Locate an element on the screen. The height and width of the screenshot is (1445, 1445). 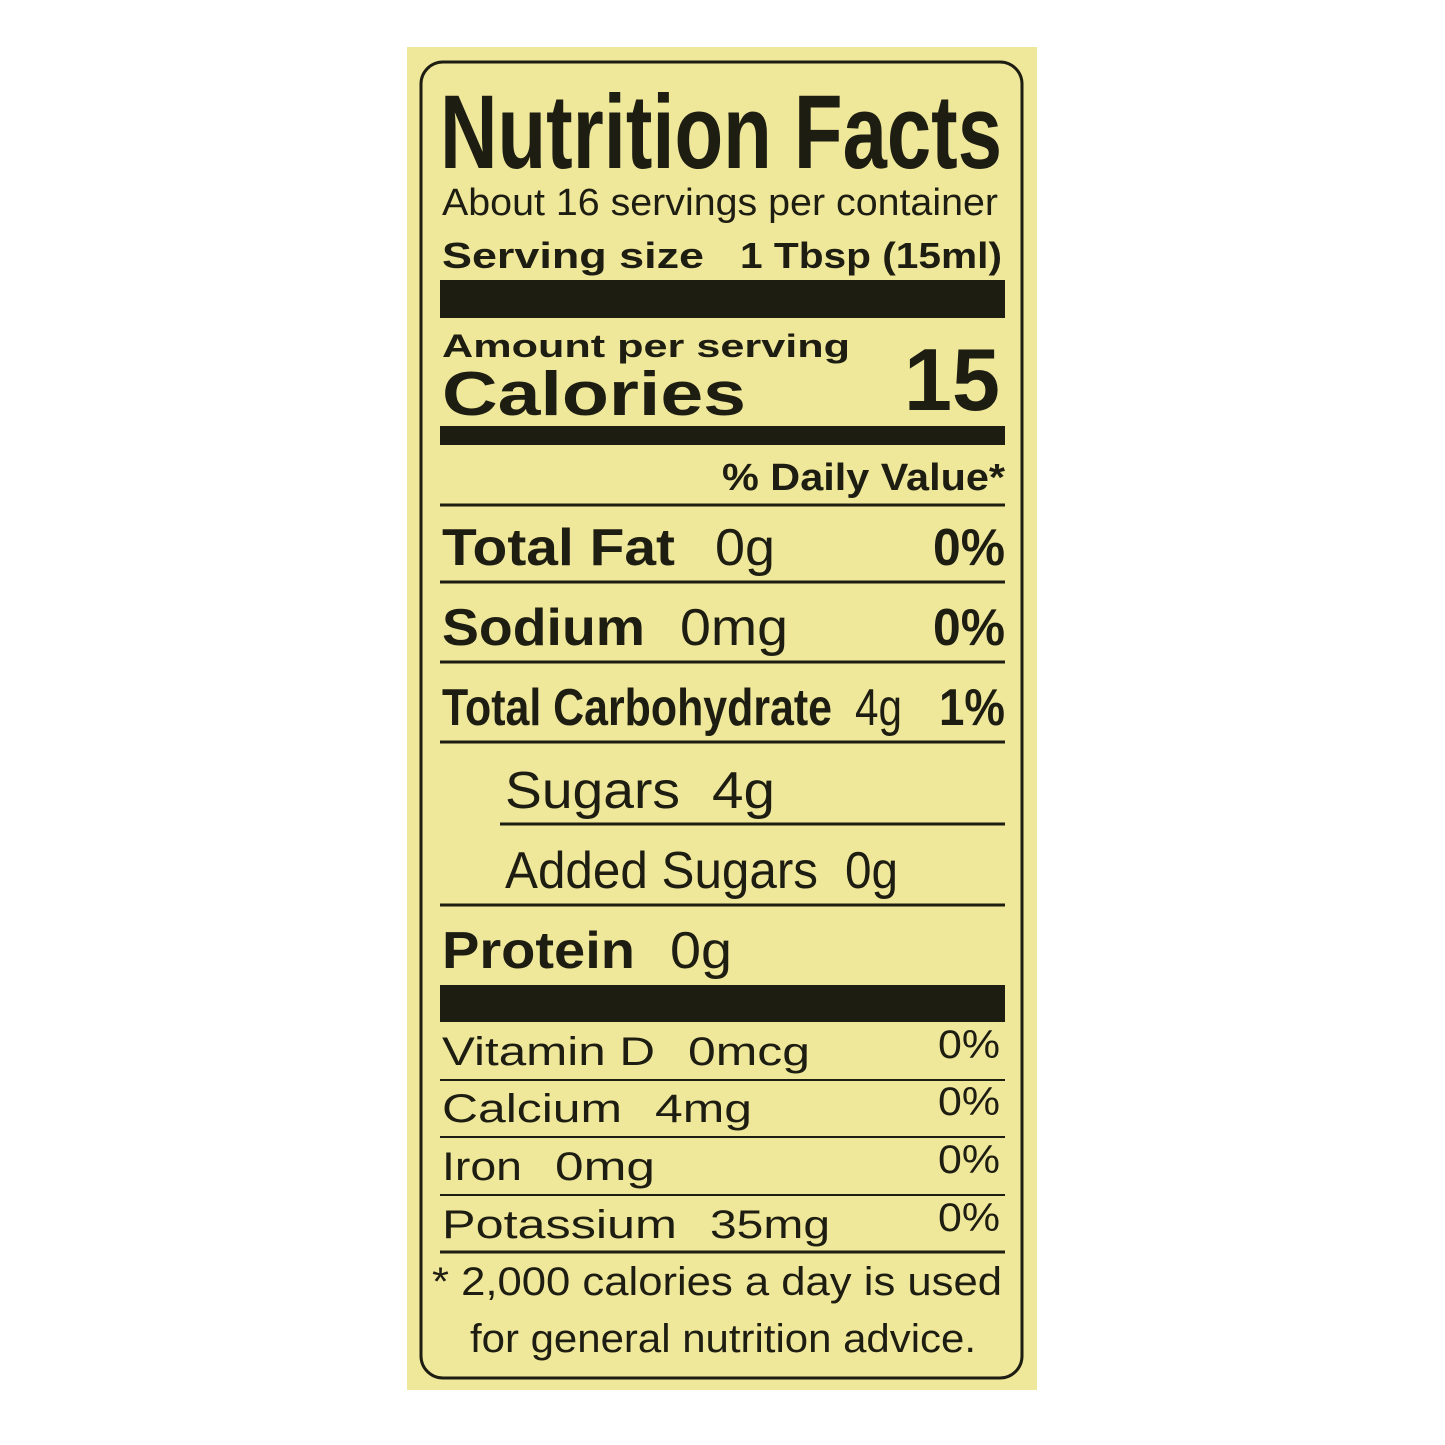
vitamin-amount: 0mg is located at coordinates (605, 1167).